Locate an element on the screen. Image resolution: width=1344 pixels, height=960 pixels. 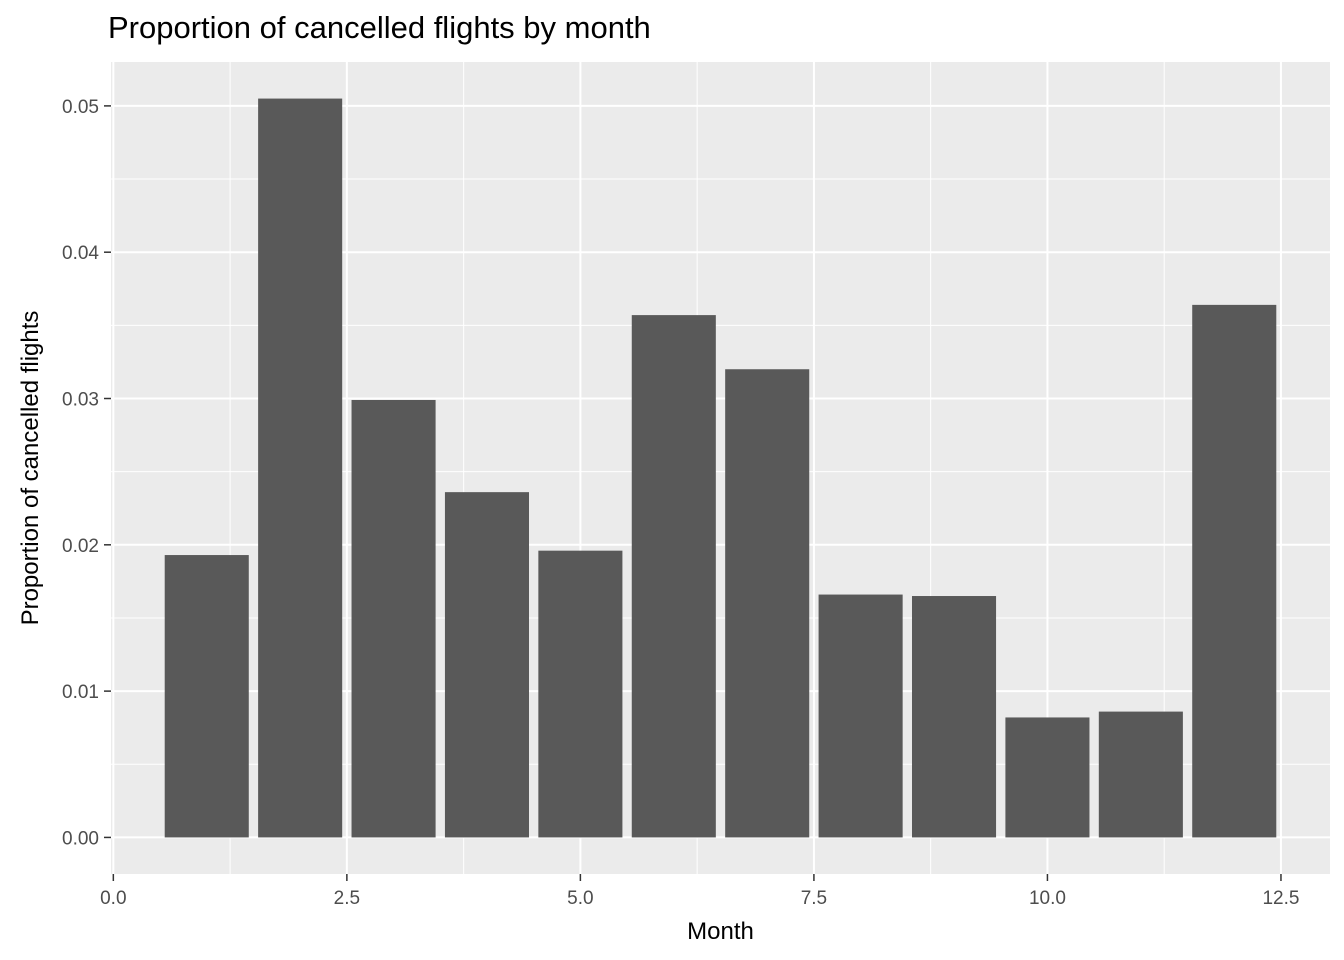
x-axis-title: Month is located at coordinates (720, 931).